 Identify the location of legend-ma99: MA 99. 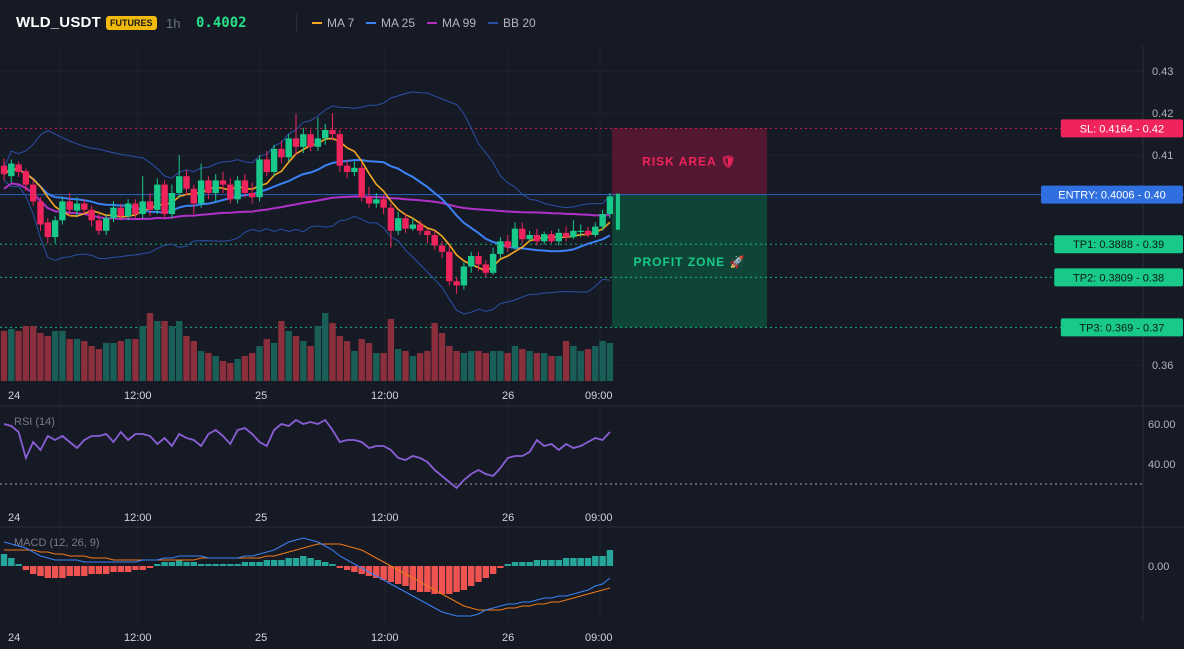
(451, 23).